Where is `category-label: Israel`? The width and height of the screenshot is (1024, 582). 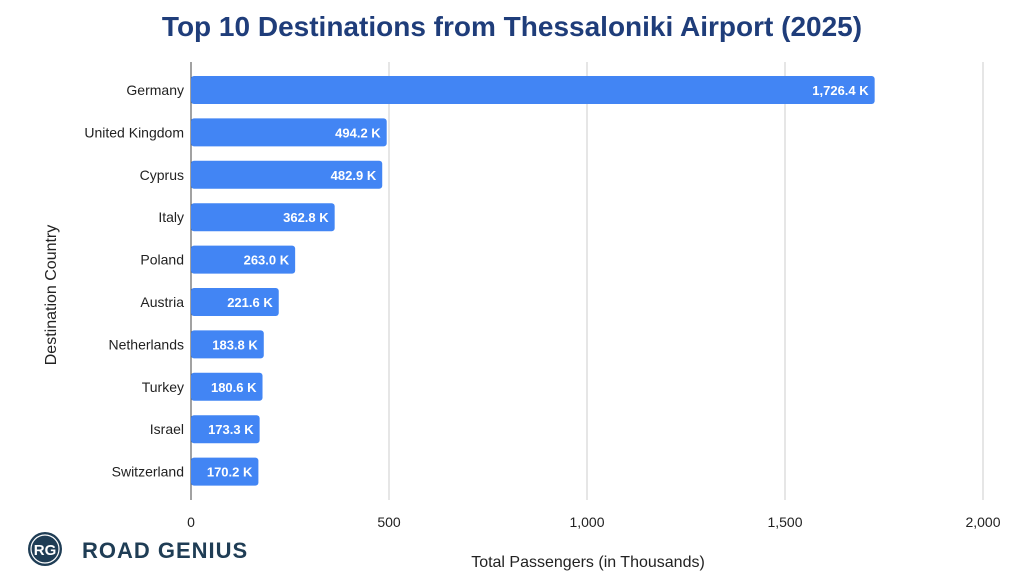 category-label: Israel is located at coordinates (167, 429).